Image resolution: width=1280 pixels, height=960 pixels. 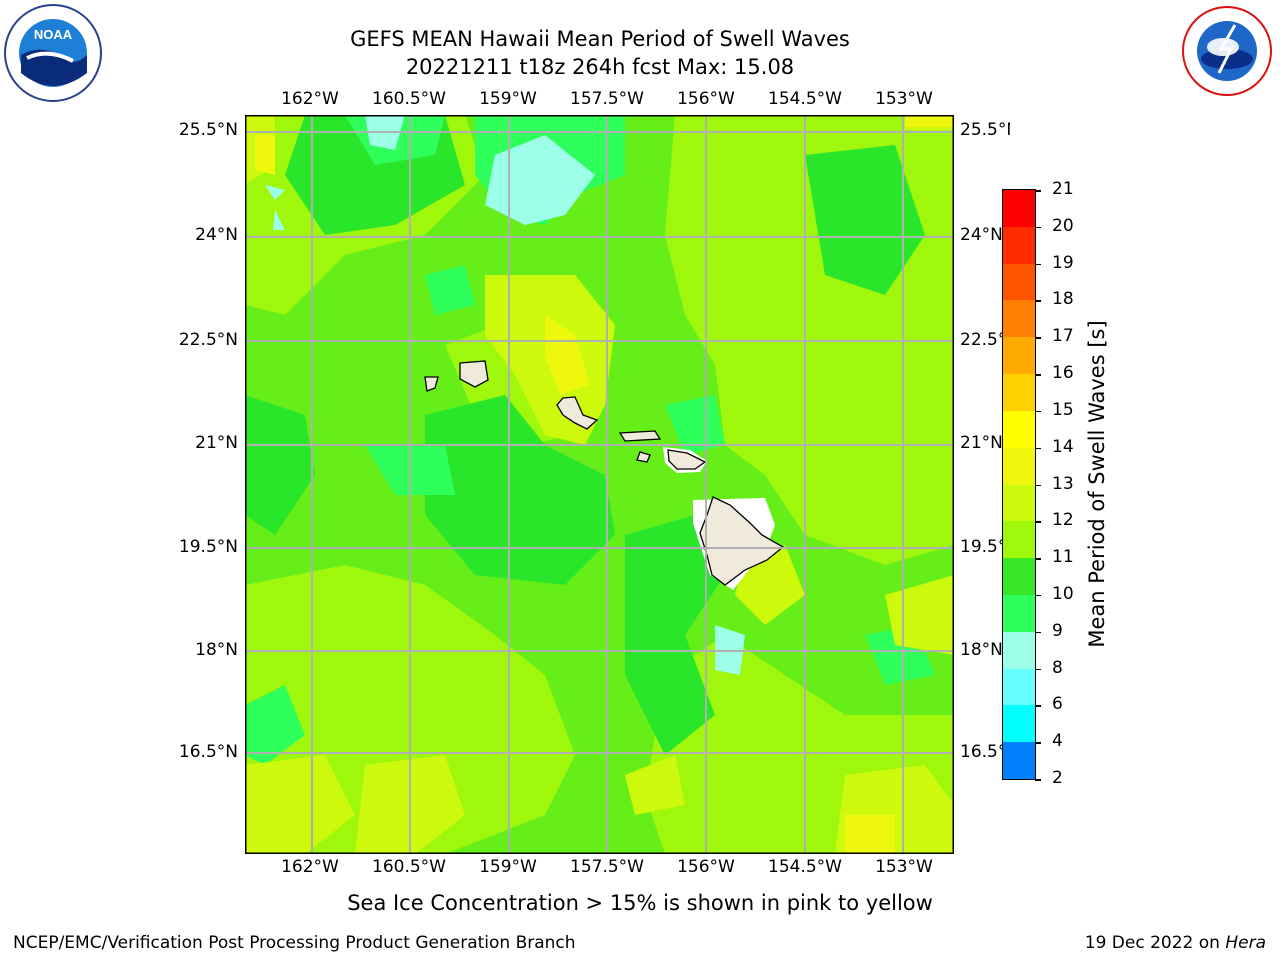 I want to click on colorbar-tick-label: 2, so click(x=1057, y=778).